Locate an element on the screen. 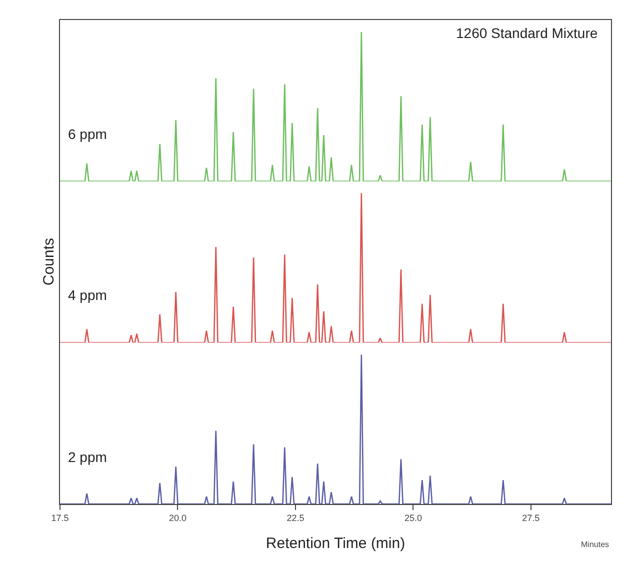 The width and height of the screenshot is (636, 574). x-tick-label: 20.0 is located at coordinates (177, 517).